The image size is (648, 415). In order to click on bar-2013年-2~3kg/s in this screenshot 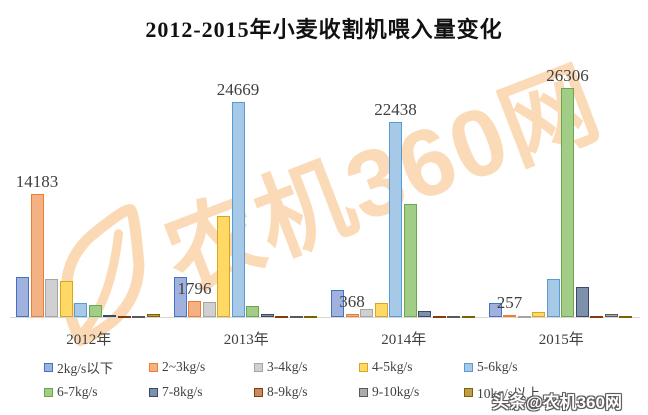, I will do `click(194, 309)`.